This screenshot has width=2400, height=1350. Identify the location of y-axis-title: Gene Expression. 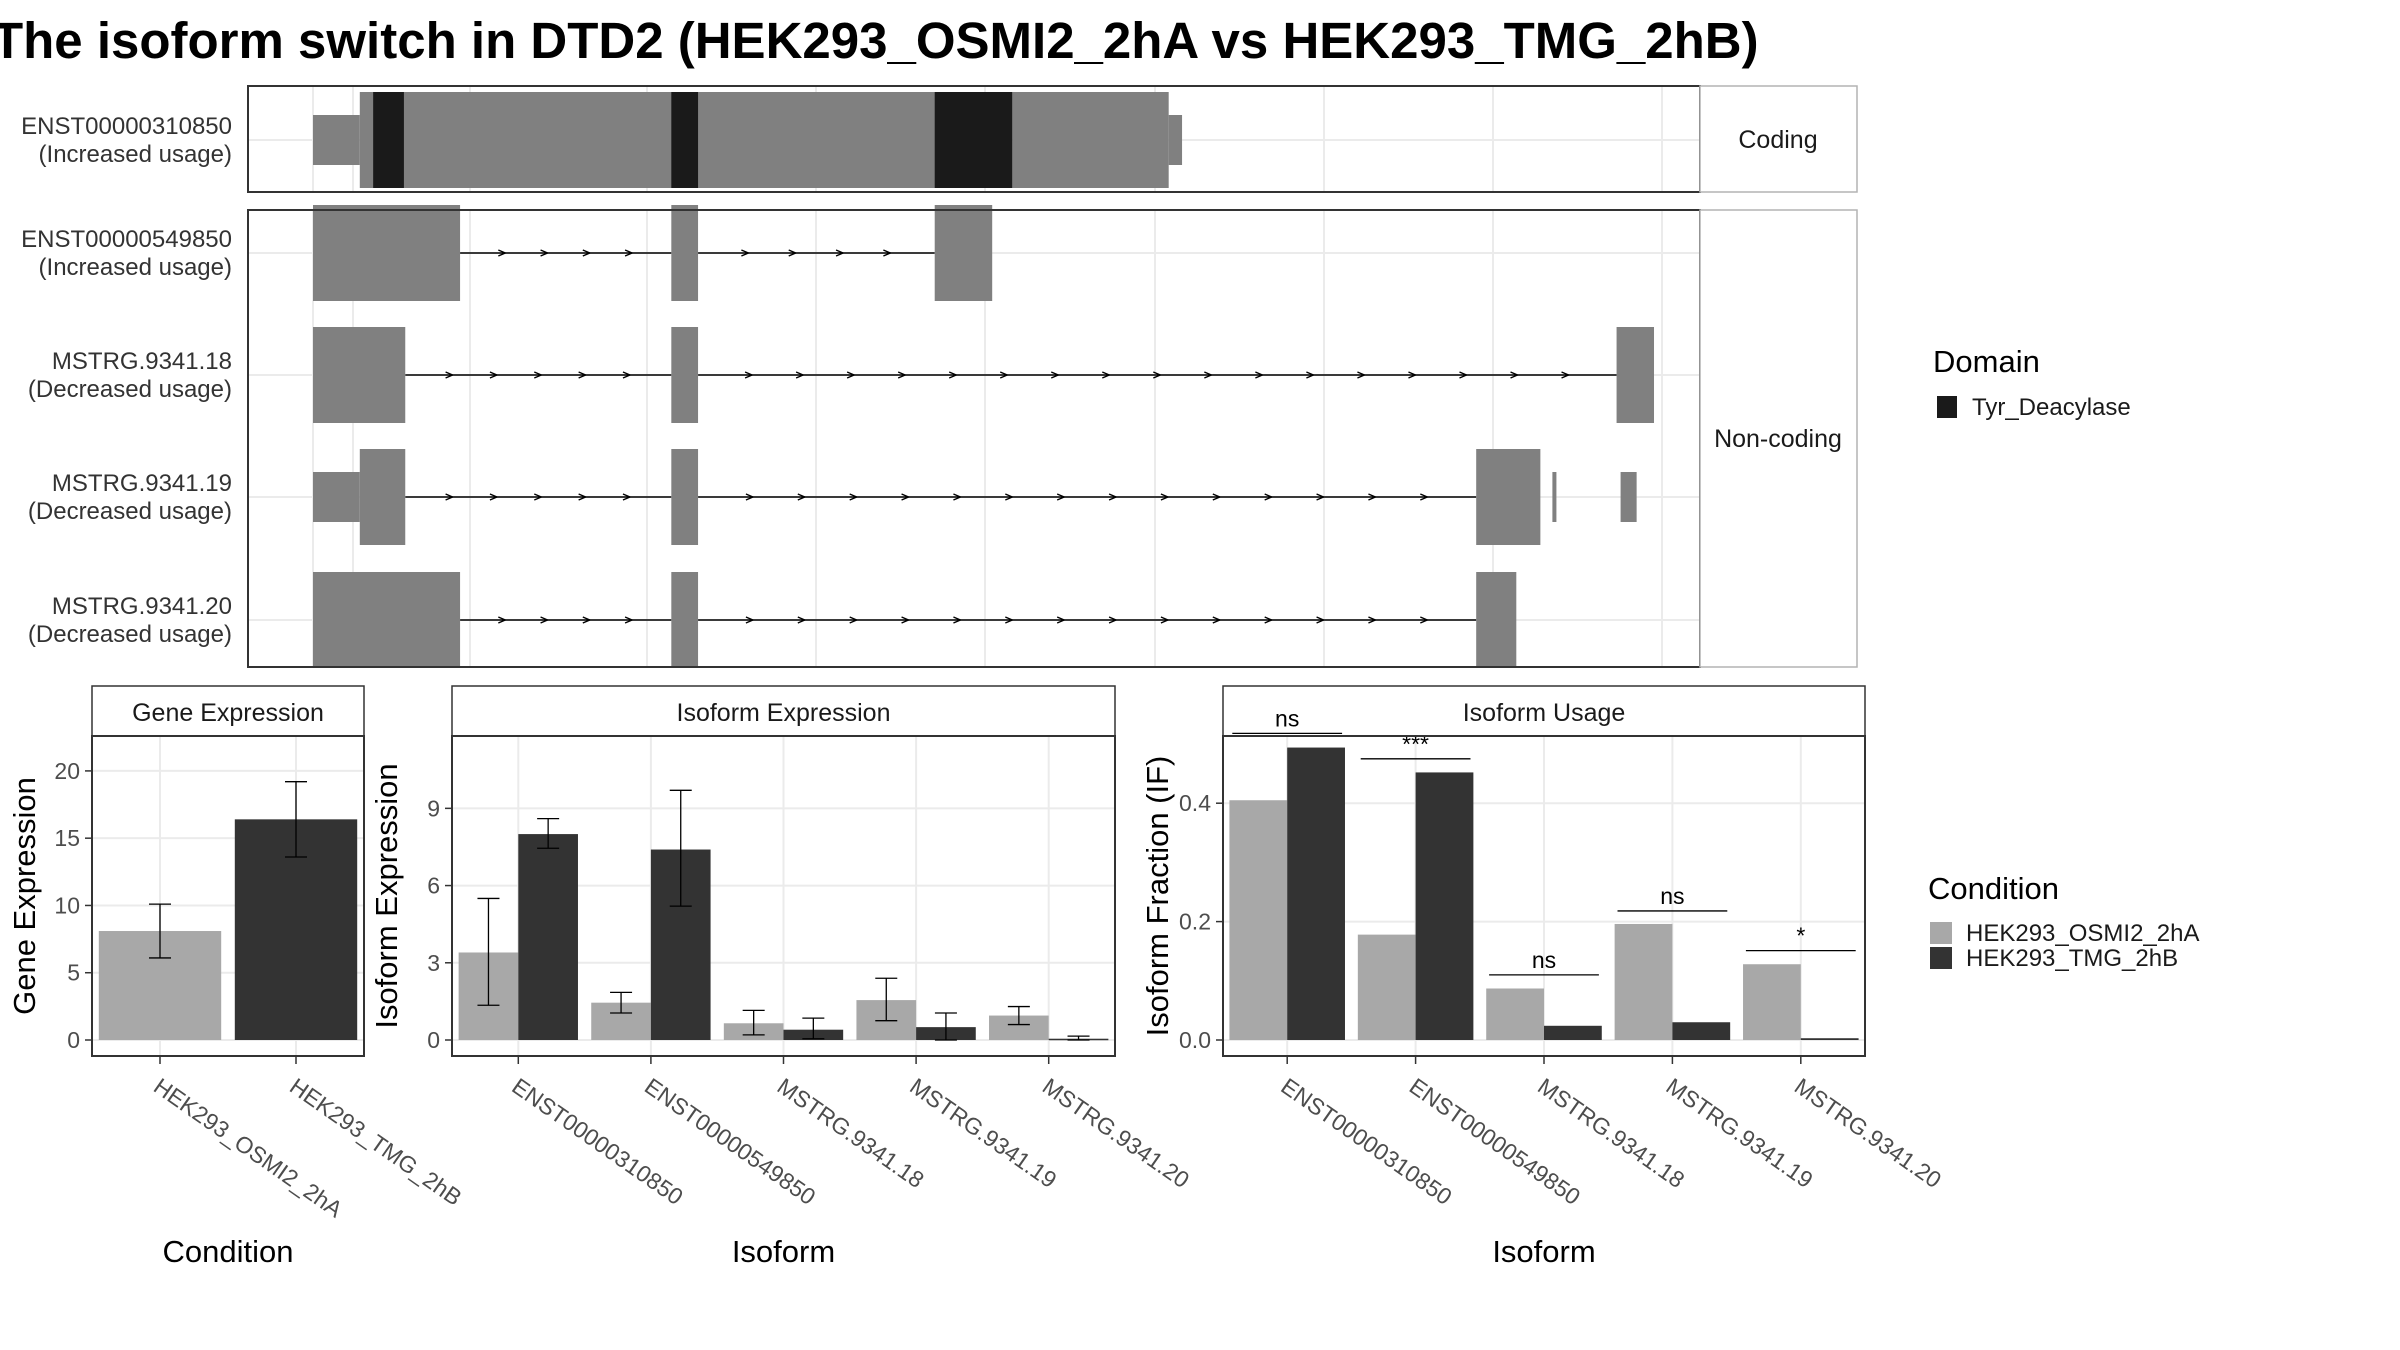
(24, 896).